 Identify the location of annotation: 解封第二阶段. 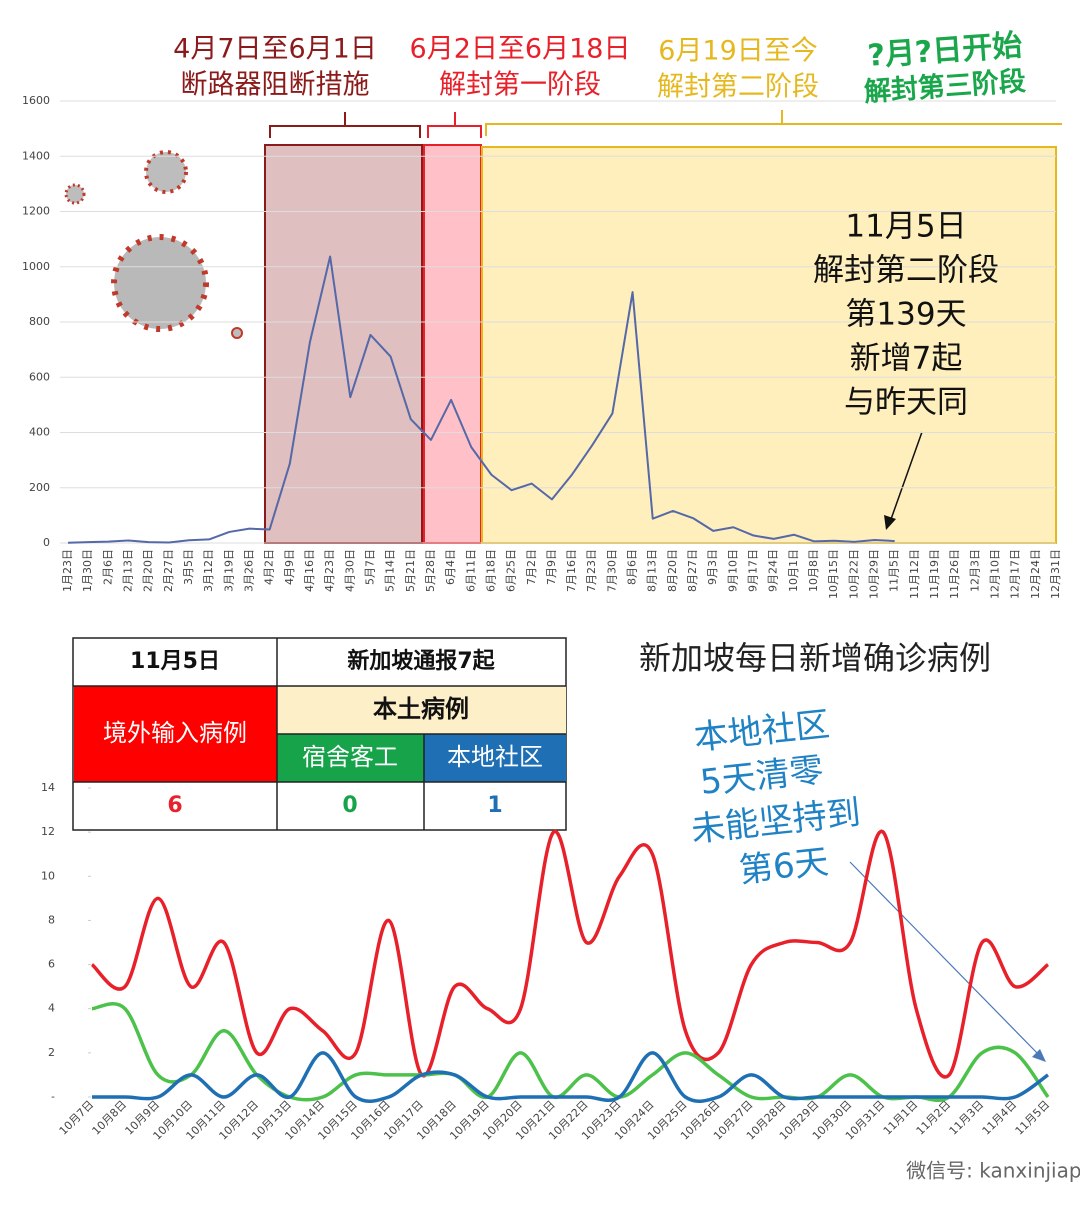
(906, 271).